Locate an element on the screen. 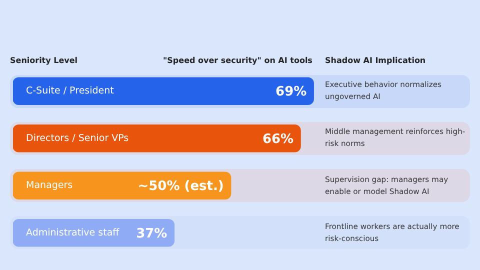 This screenshot has width=480, height=270. y-tick-label: C-Suite / President is located at coordinates (70, 91).